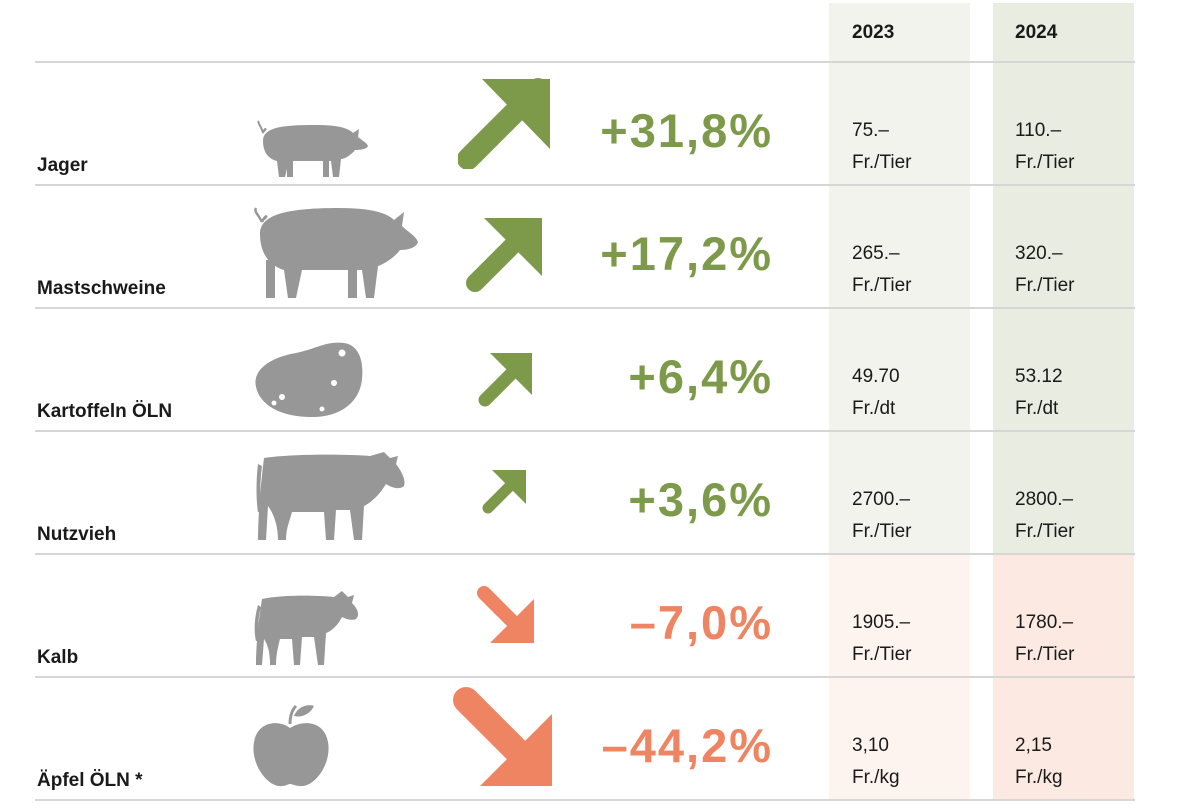  What do you see at coordinates (105, 411) in the screenshot?
I see `row-label: Kartoffeln ÖLN` at bounding box center [105, 411].